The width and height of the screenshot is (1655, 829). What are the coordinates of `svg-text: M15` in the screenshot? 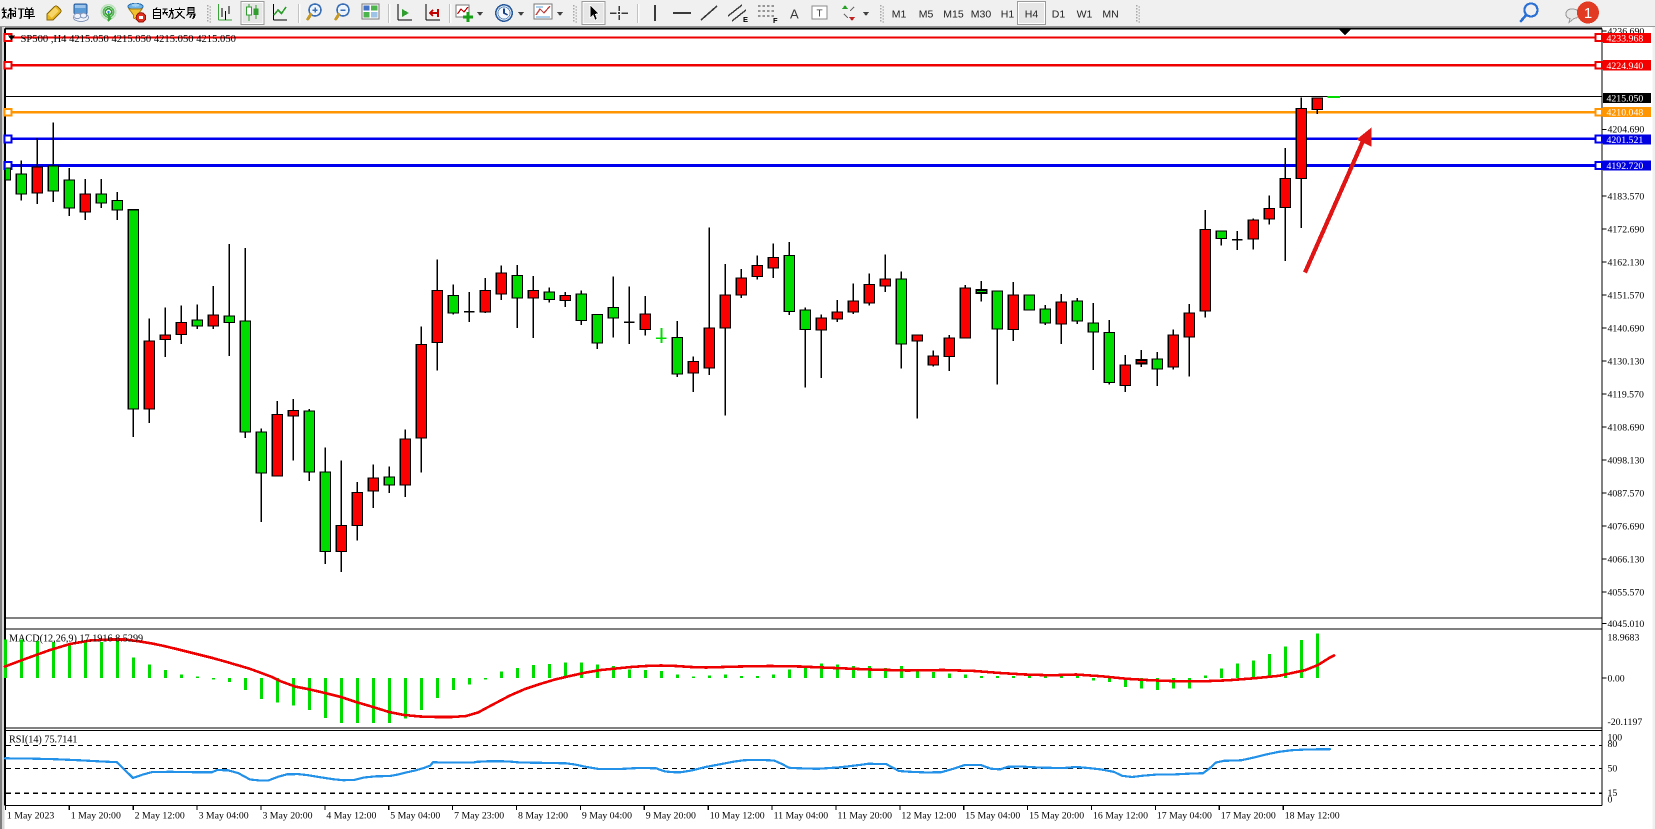 It's located at (953, 15).